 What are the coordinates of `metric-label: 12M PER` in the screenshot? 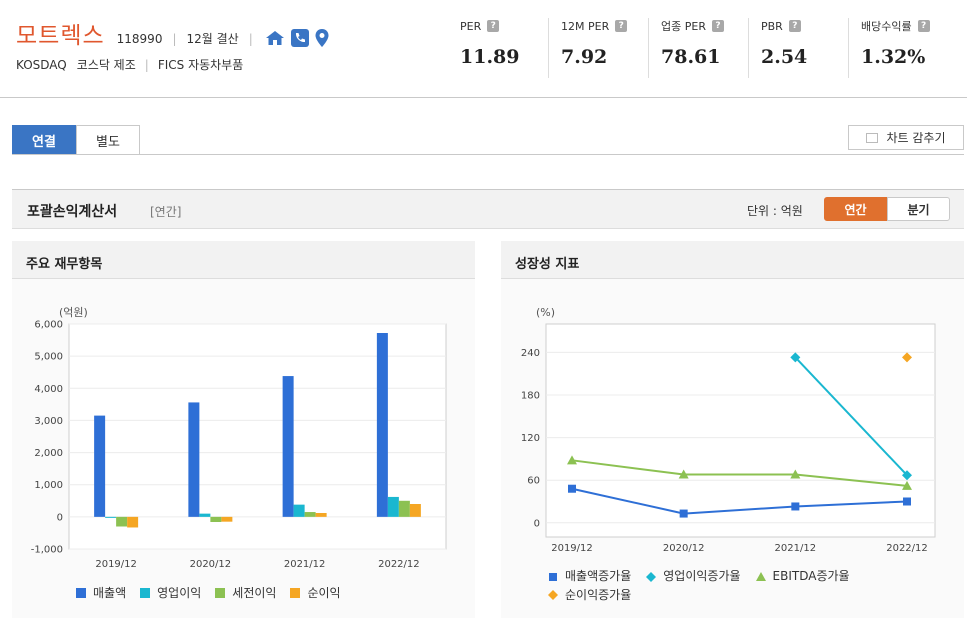 It's located at (585, 26).